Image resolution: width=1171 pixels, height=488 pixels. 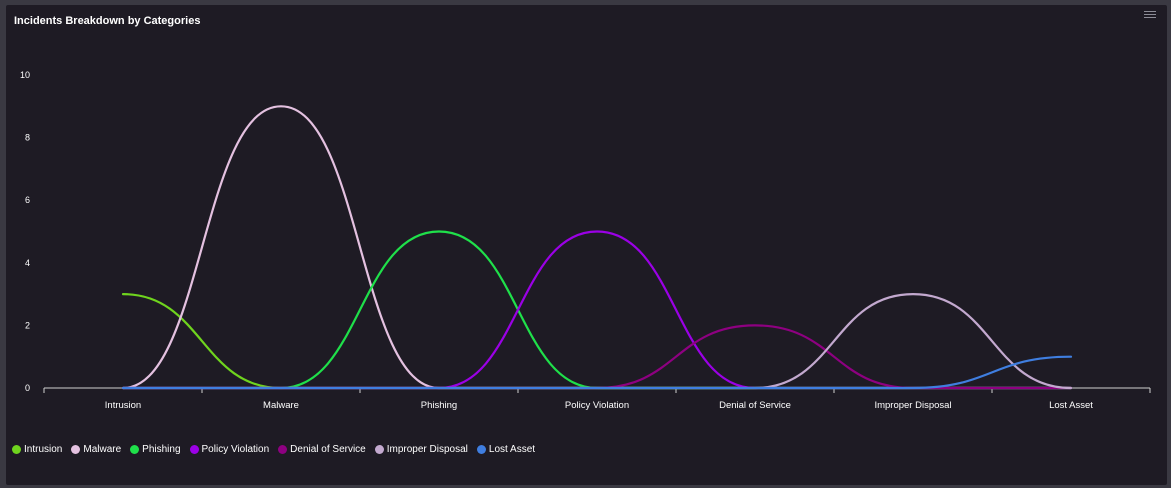 What do you see at coordinates (597, 372) in the screenshot?
I see `series-line-lost-asset` at bounding box center [597, 372].